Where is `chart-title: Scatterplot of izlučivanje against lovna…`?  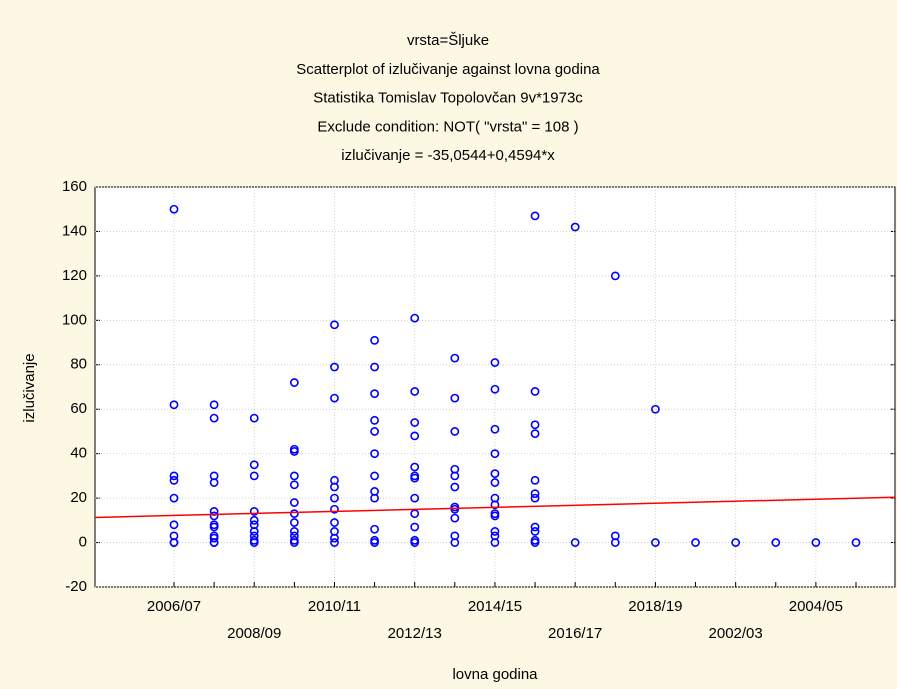 chart-title: Scatterplot of izlučivanje against lovna… is located at coordinates (448, 69).